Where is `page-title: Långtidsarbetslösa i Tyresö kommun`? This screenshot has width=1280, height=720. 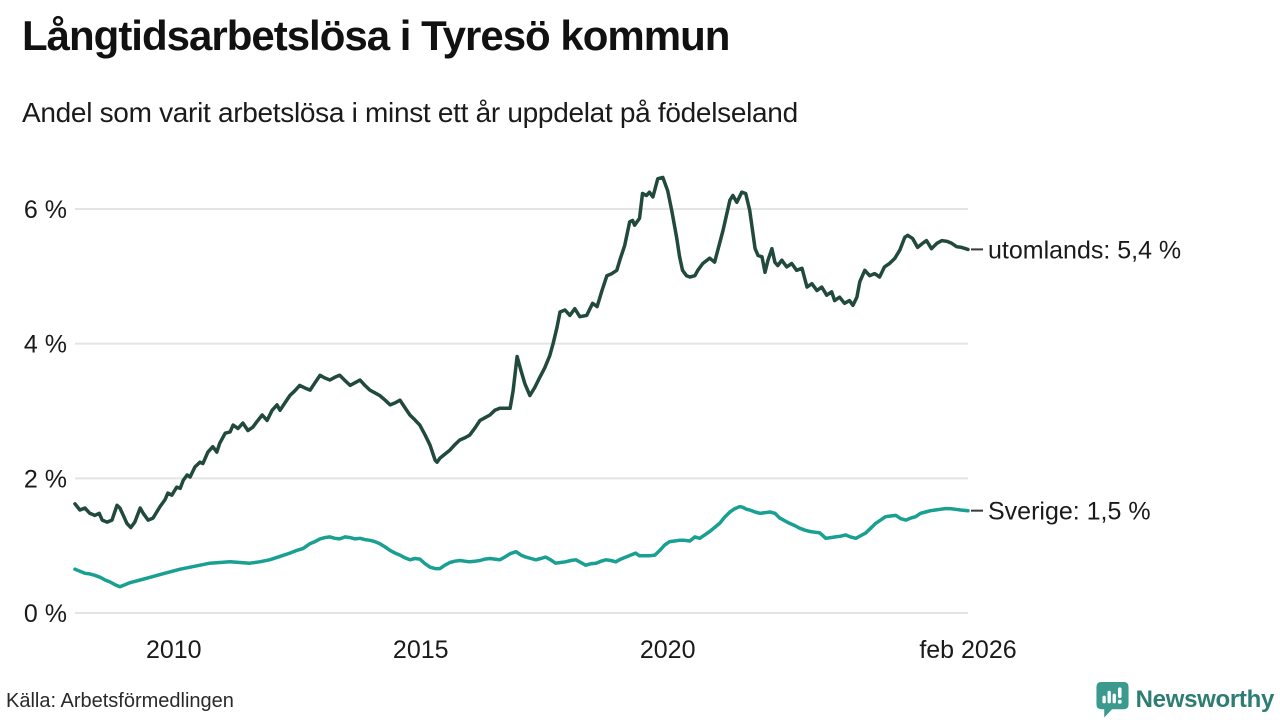
page-title: Långtidsarbetslösa i Tyresö kommun is located at coordinates (376, 35).